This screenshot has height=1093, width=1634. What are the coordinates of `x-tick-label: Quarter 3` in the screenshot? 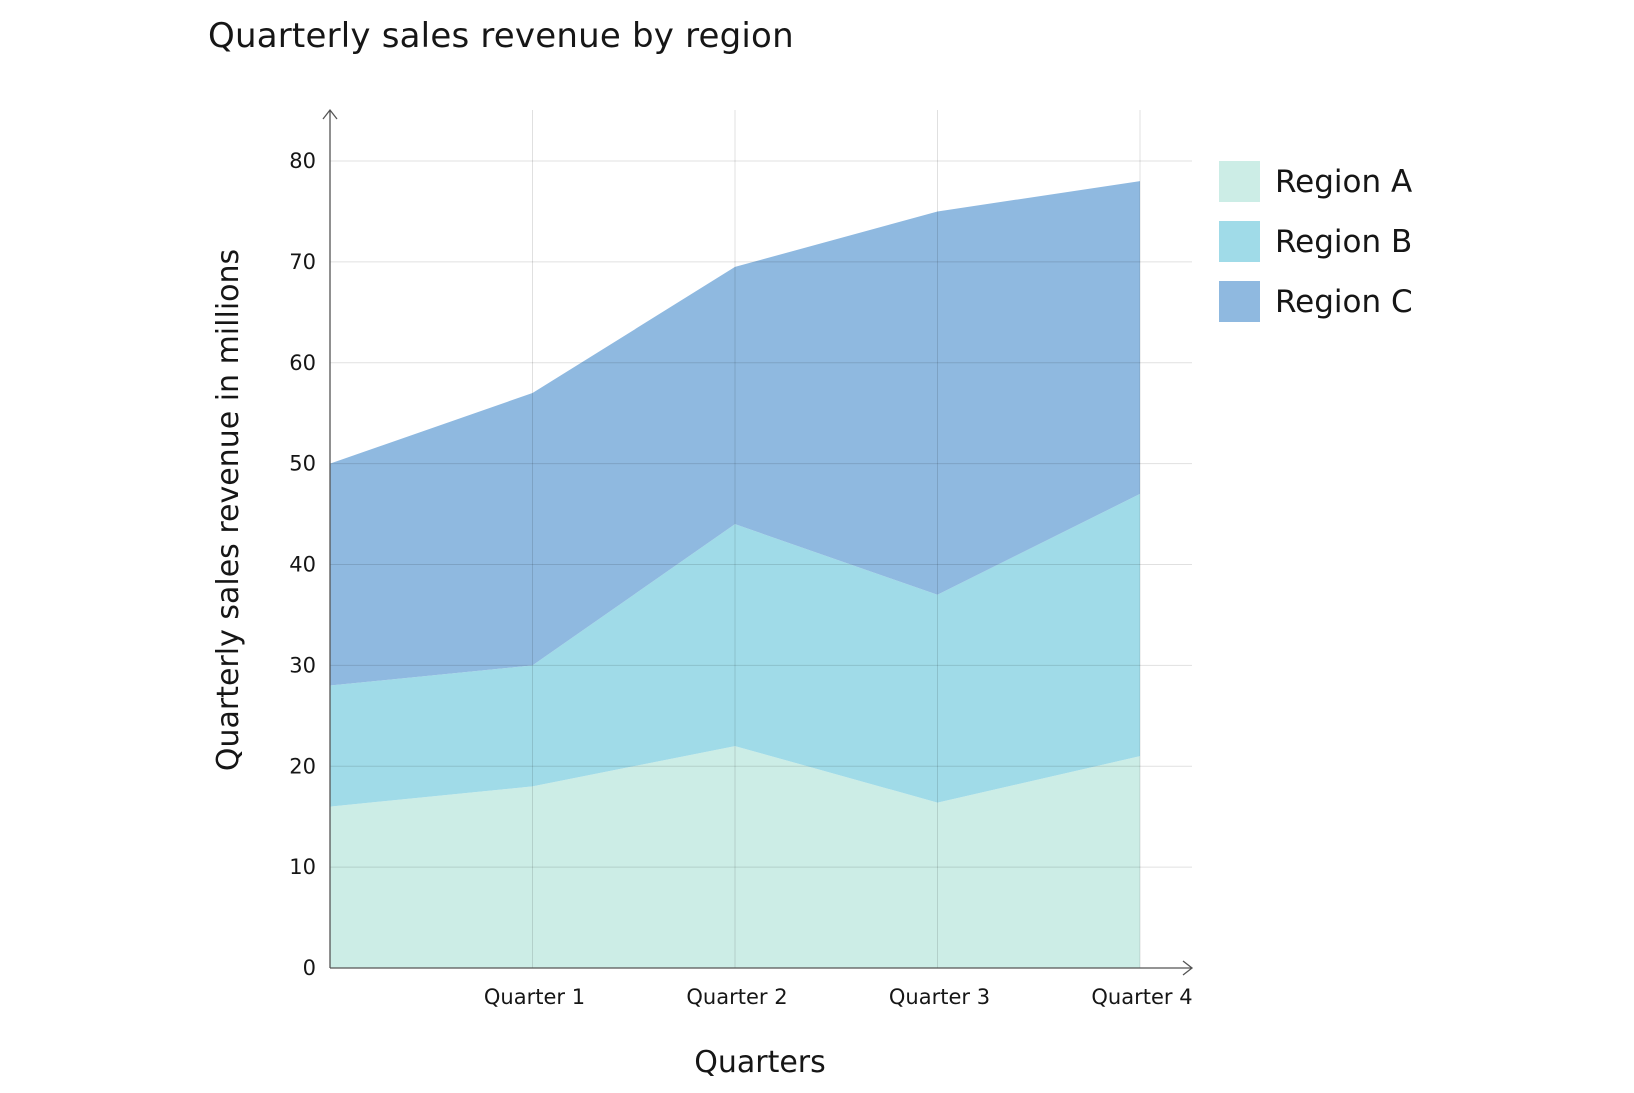 It's located at (939, 997).